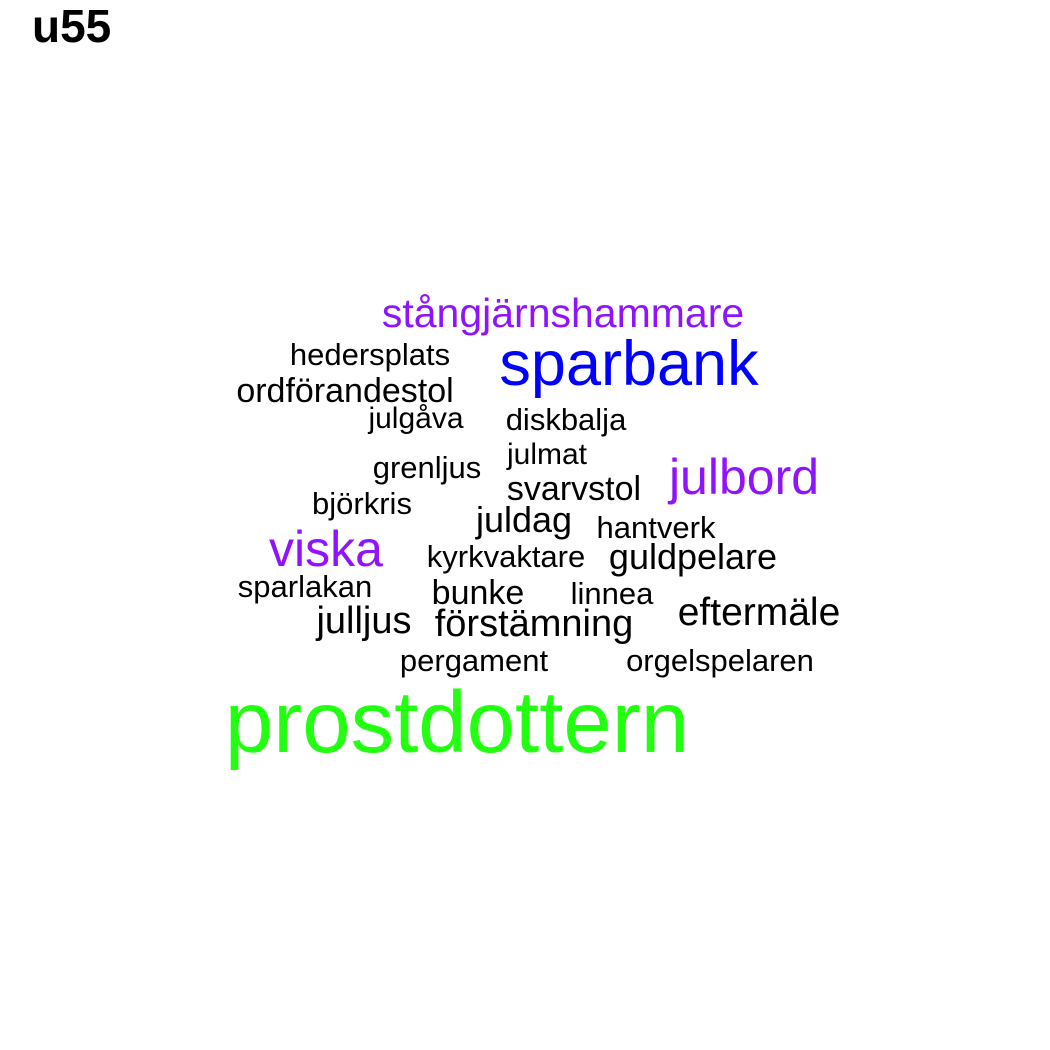 Image resolution: width=1050 pixels, height=1050 pixels. What do you see at coordinates (345, 391) in the screenshot?
I see `word-ordforandestol: ordförandestol` at bounding box center [345, 391].